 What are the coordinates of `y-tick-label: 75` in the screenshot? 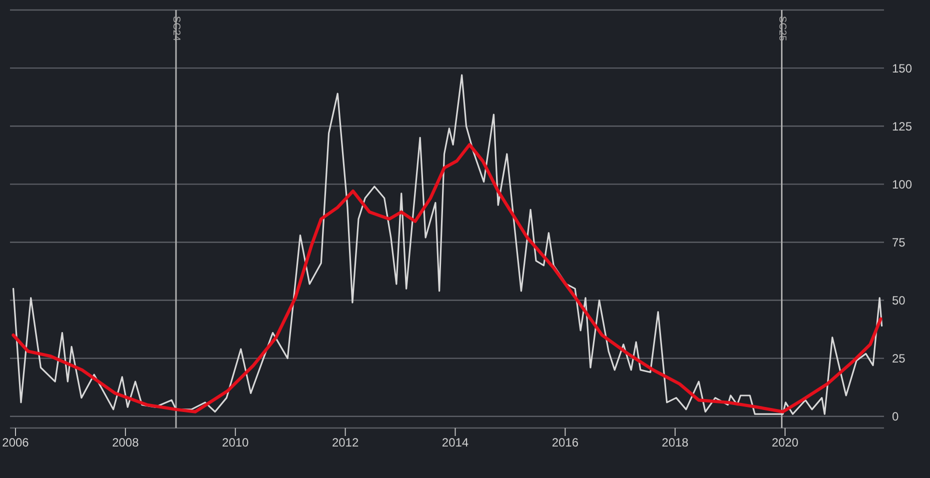 It's located at (899, 242).